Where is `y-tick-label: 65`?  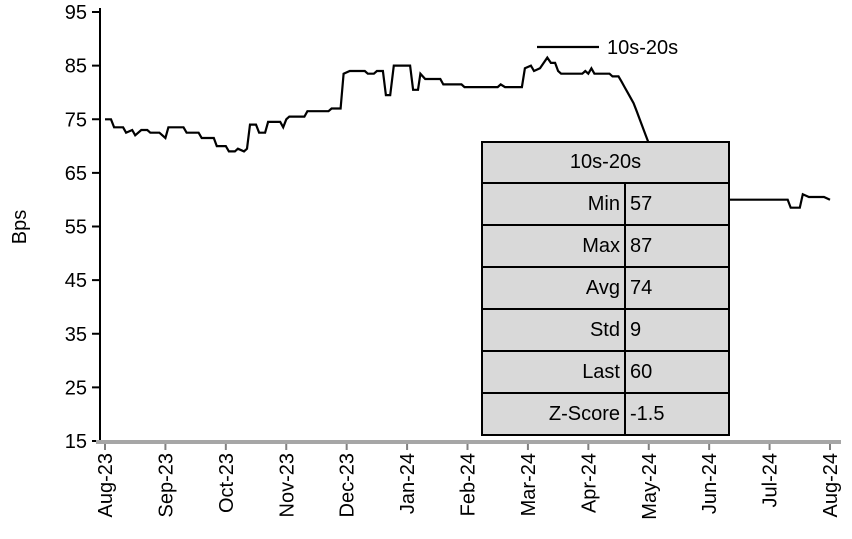 y-tick-label: 65 is located at coordinates (76, 174).